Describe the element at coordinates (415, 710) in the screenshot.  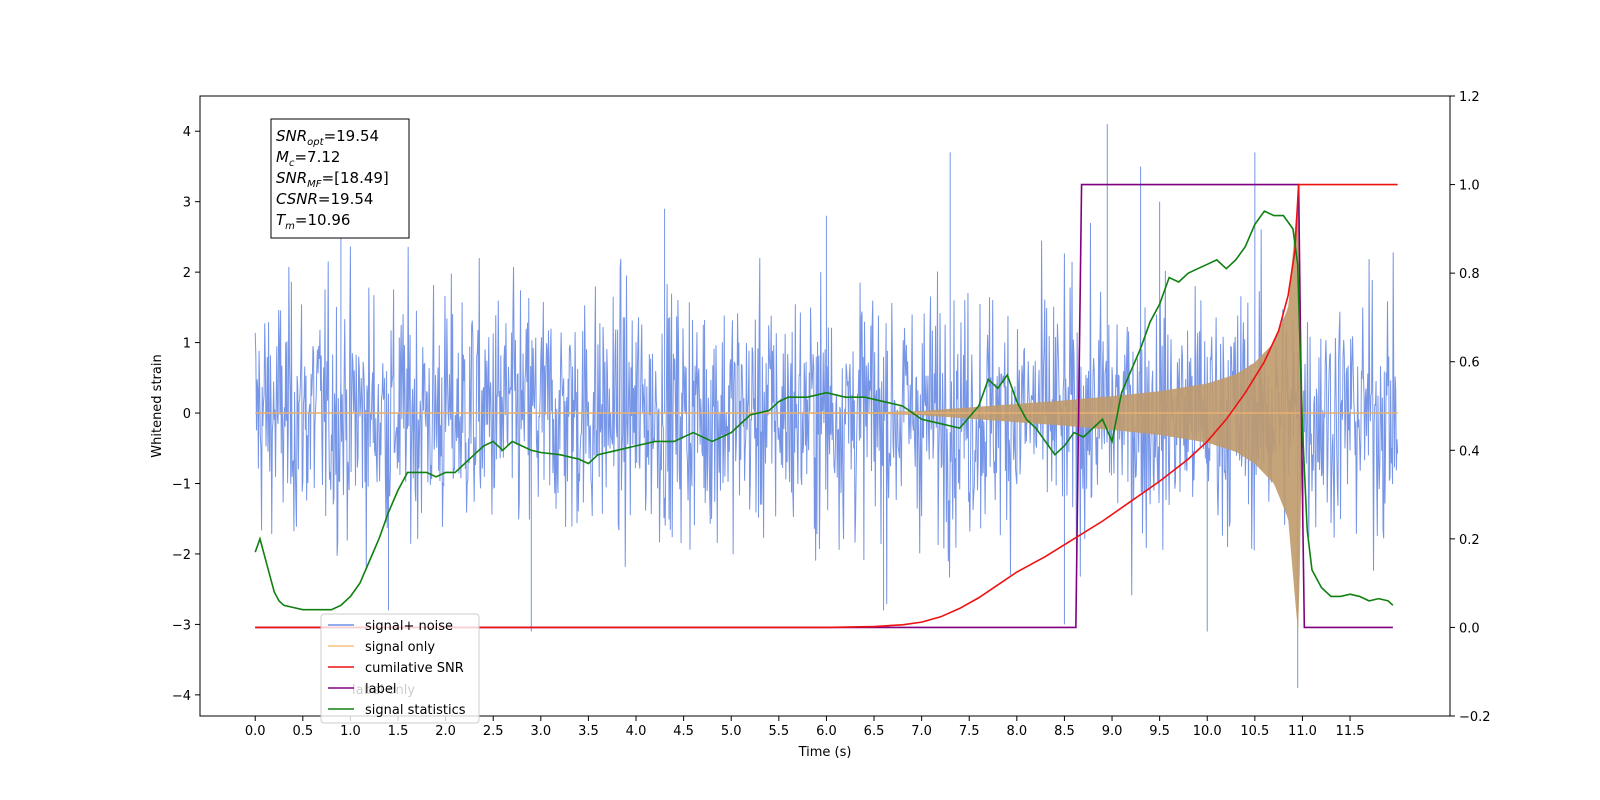
I see `legend-entry: signal statistics` at that location.